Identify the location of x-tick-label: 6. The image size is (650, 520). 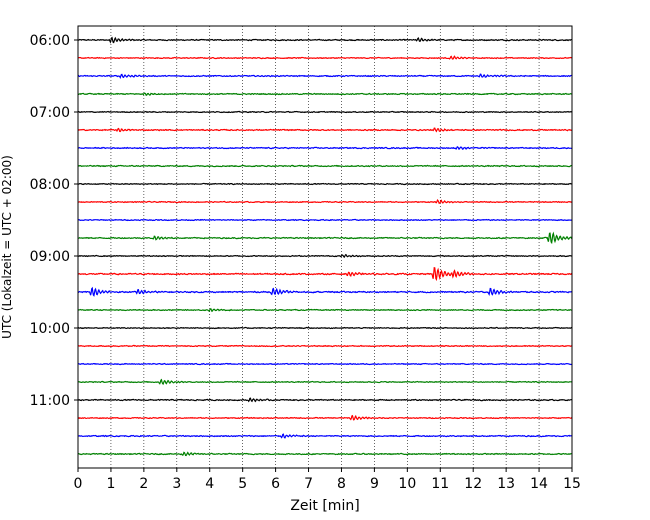
(275, 484).